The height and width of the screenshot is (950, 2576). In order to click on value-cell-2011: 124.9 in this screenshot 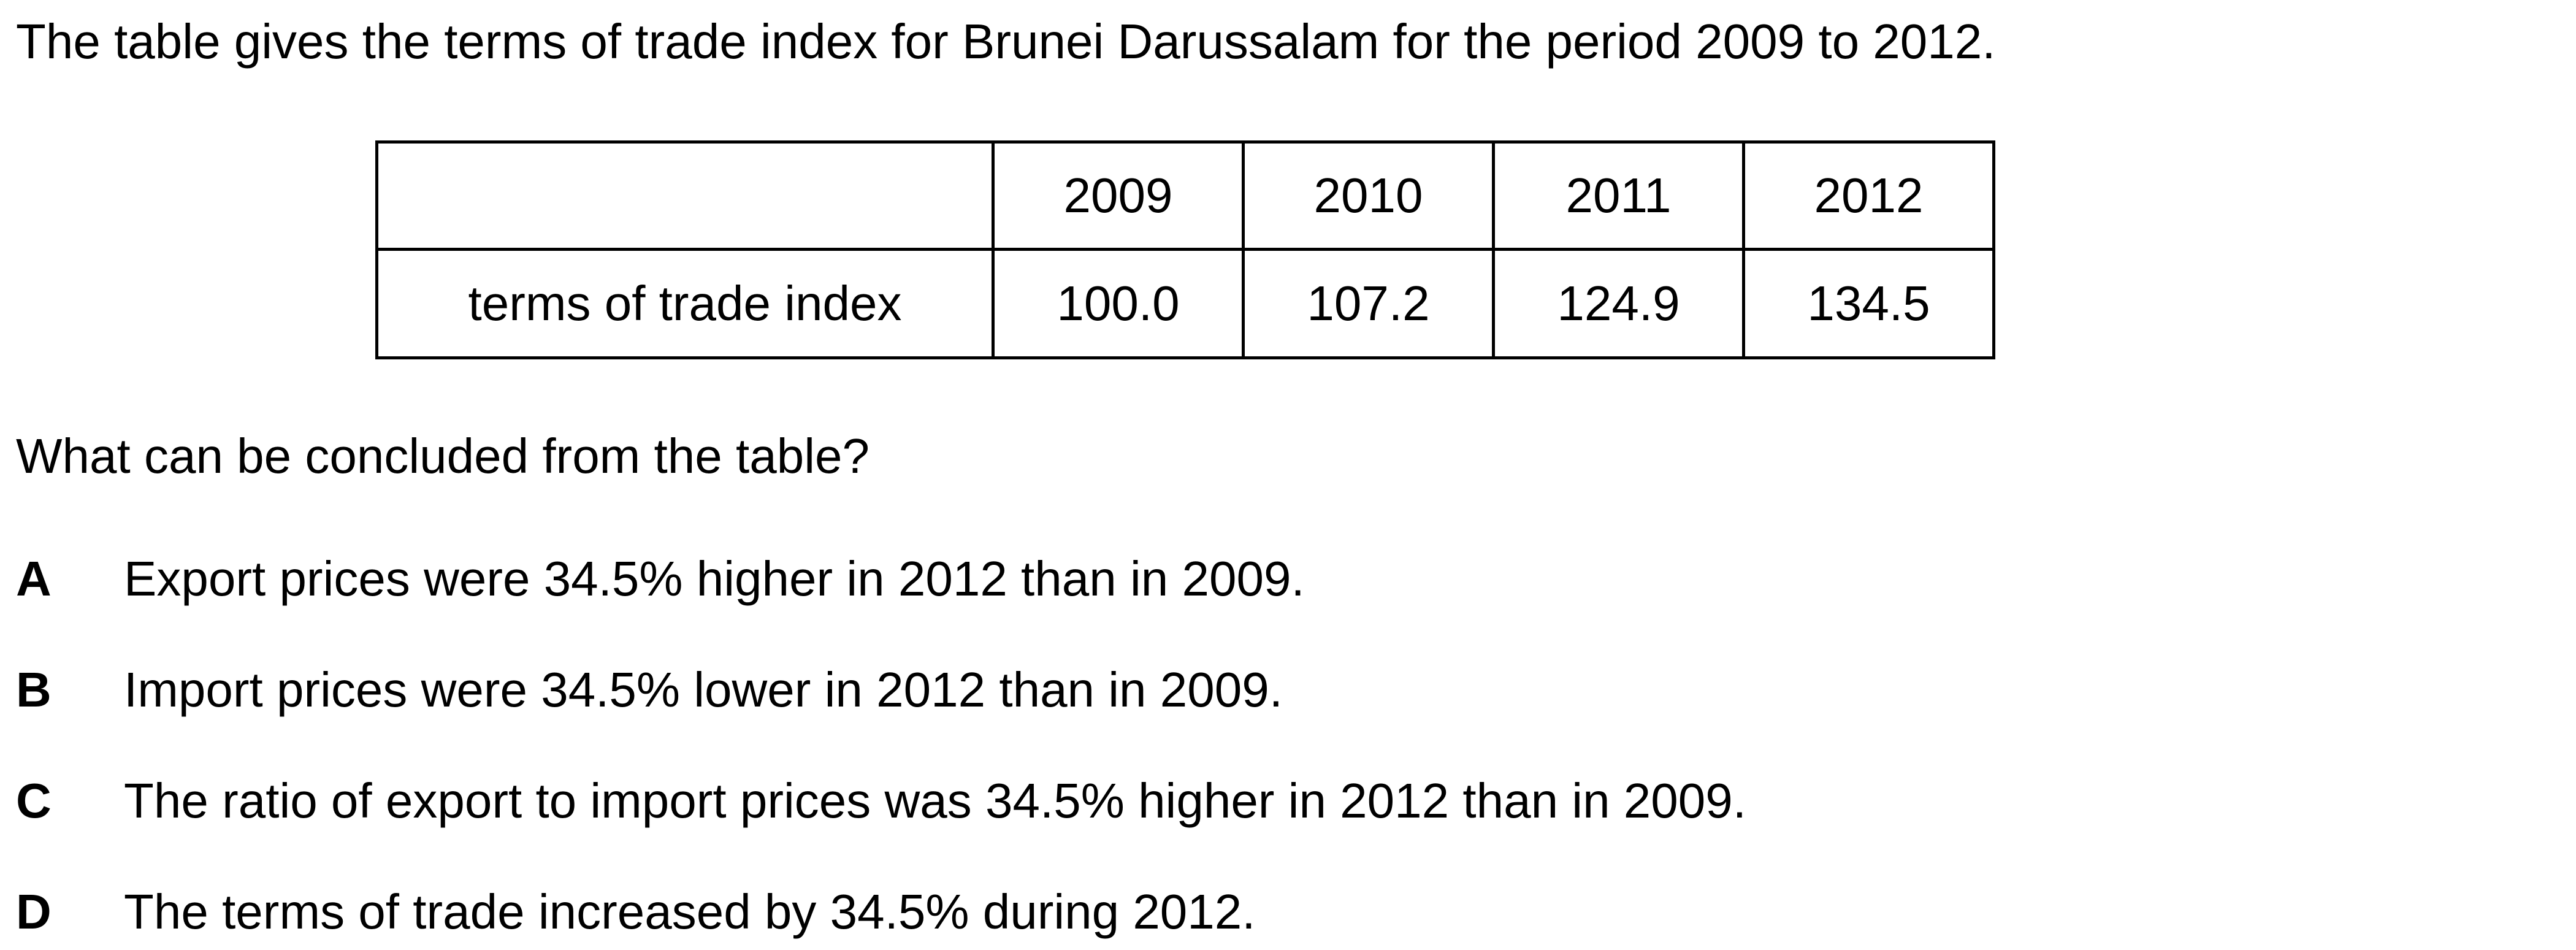, I will do `click(1618, 303)`.